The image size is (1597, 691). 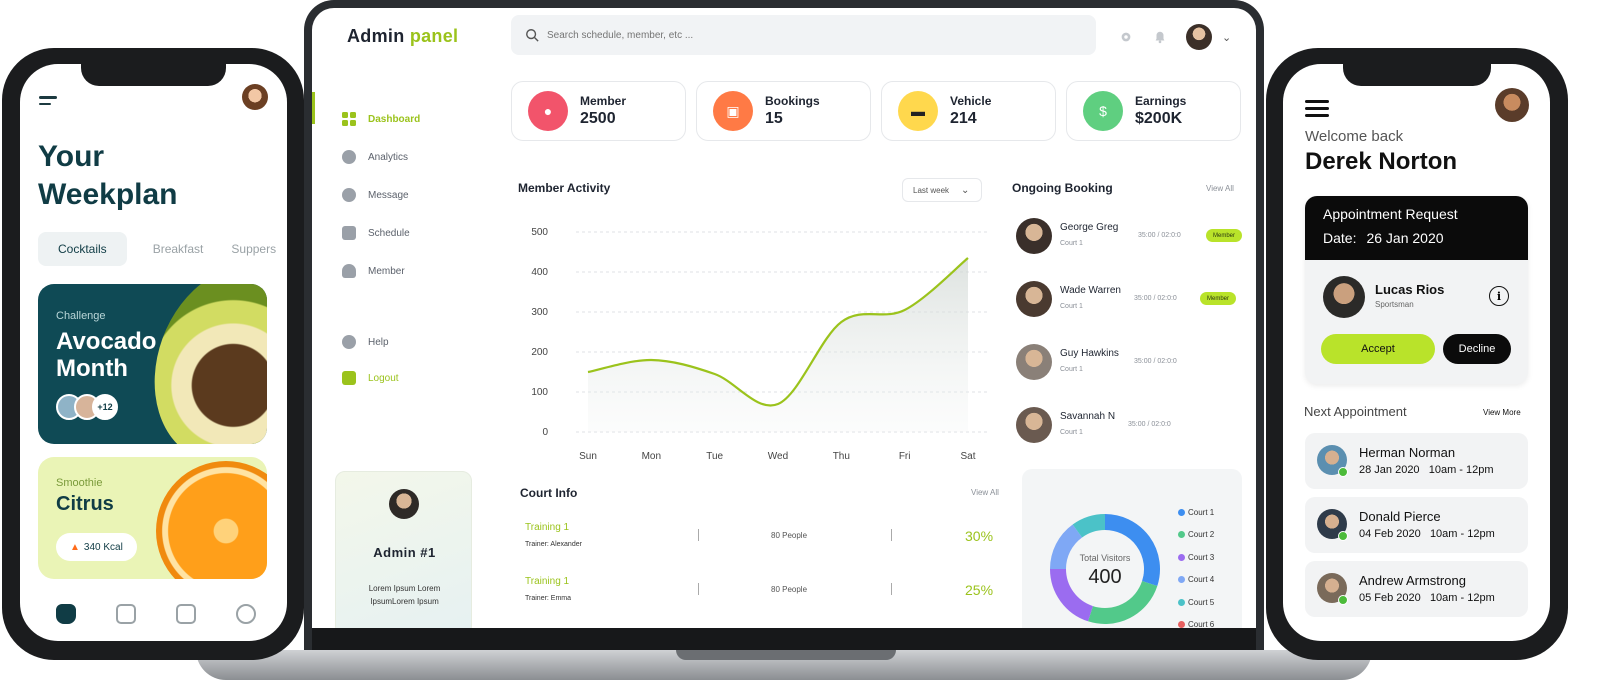 What do you see at coordinates (1220, 188) in the screenshot?
I see `ongoing-view-all-link: View All` at bounding box center [1220, 188].